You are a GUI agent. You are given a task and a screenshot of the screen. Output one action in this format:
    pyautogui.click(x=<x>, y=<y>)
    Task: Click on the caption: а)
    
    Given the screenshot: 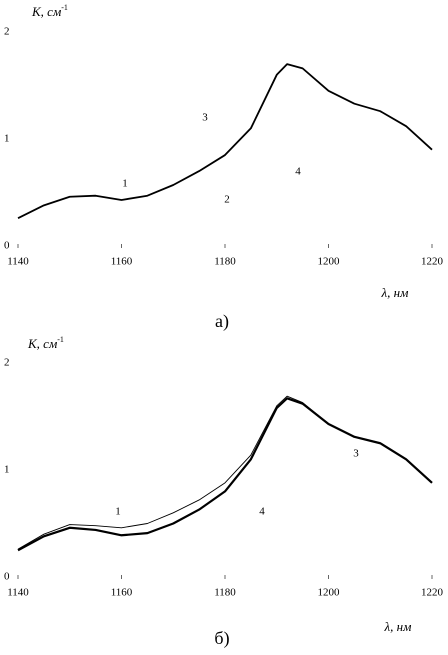 What is the action you would take?
    pyautogui.click(x=222, y=321)
    